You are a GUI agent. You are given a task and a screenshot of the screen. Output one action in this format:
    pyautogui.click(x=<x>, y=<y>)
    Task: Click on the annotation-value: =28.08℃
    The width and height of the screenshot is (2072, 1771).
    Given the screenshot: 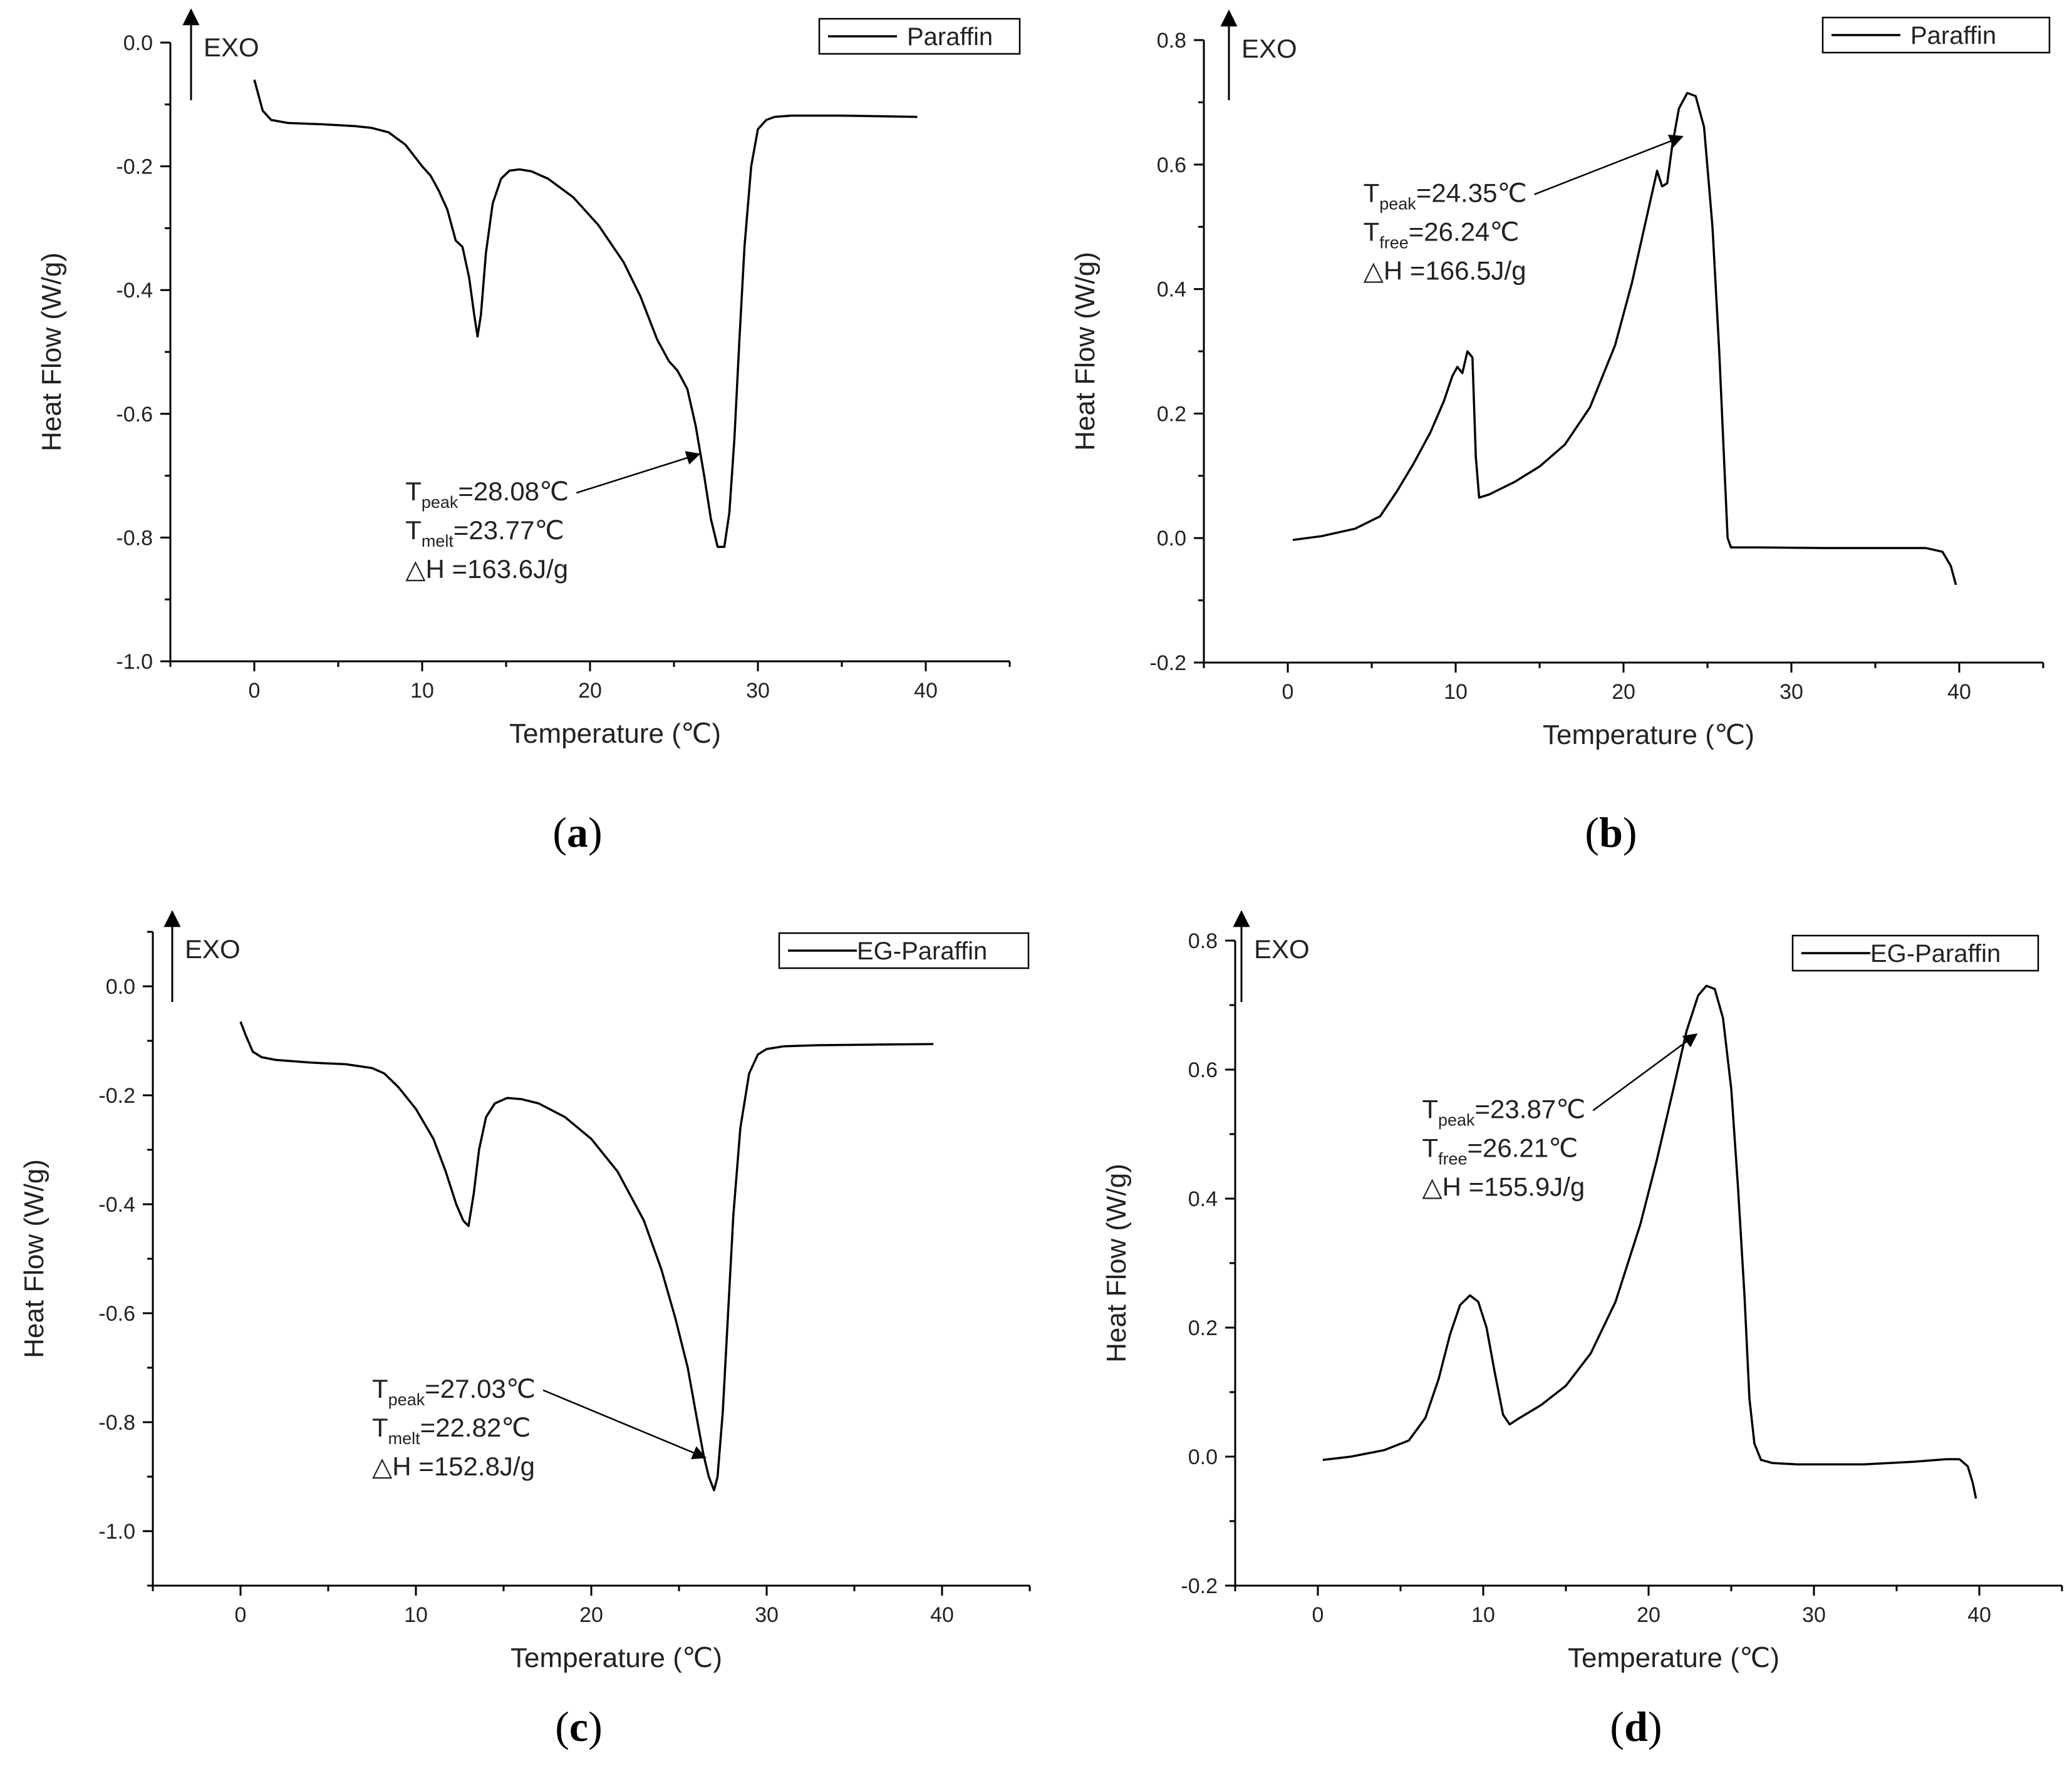 What is the action you would take?
    pyautogui.click(x=513, y=492)
    